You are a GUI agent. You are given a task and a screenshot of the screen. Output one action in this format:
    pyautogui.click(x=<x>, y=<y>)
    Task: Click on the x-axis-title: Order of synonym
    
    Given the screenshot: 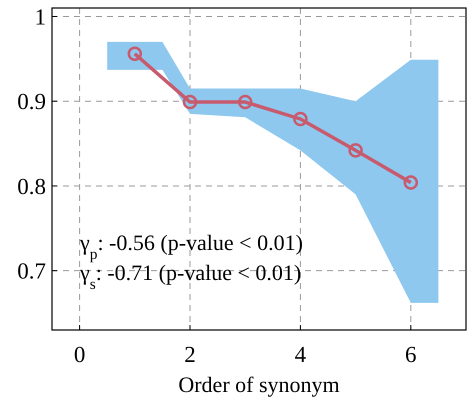 What is the action you would take?
    pyautogui.click(x=259, y=384)
    